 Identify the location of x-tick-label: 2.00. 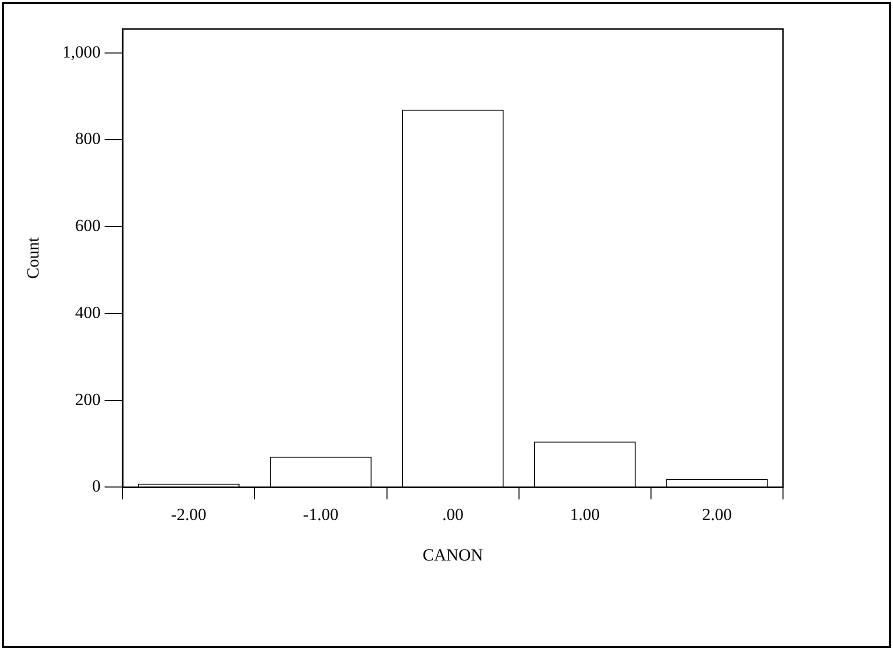
(717, 514).